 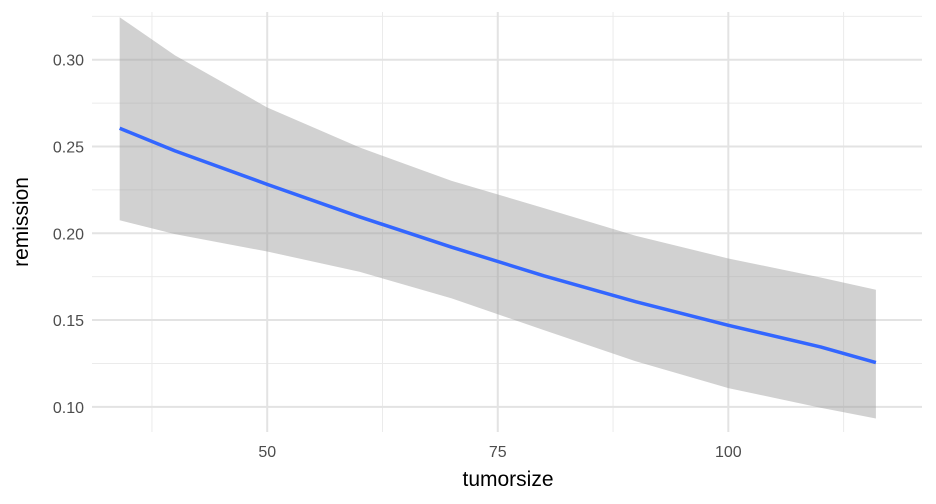 I want to click on y-tick-label: 0.25, so click(x=68, y=148).